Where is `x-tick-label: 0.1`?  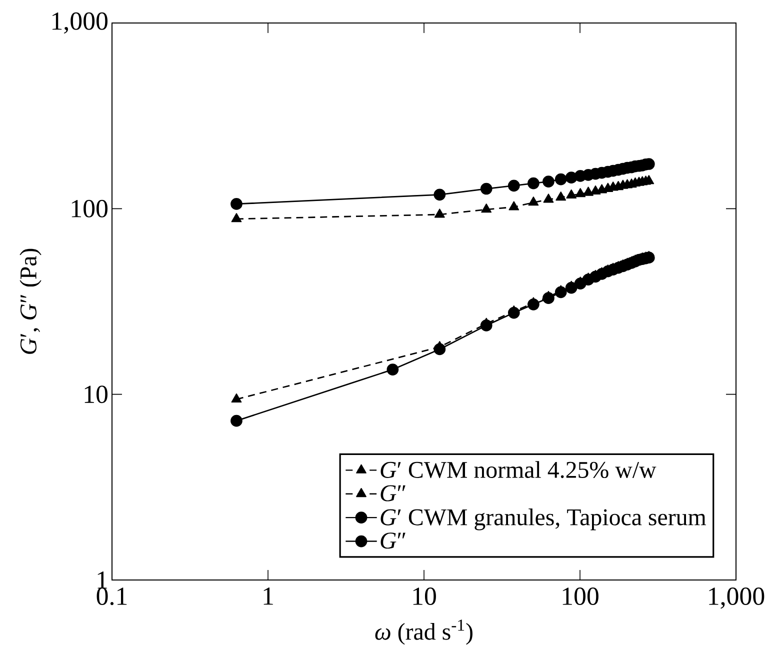
x-tick-label: 0.1 is located at coordinates (111, 597).